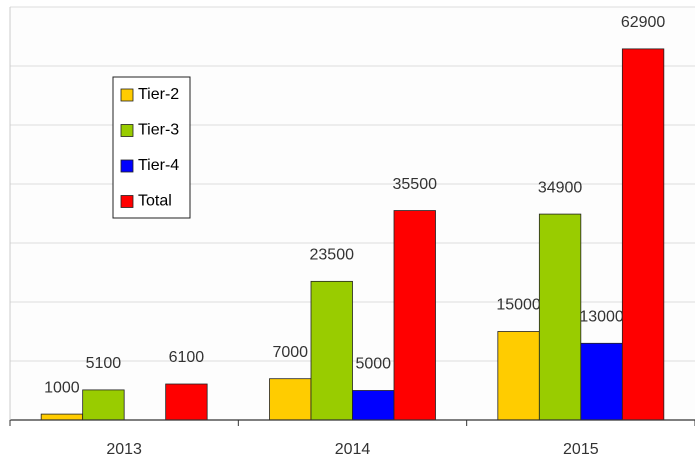 The height and width of the screenshot is (461, 695). I want to click on value-label: 35500, so click(415, 184).